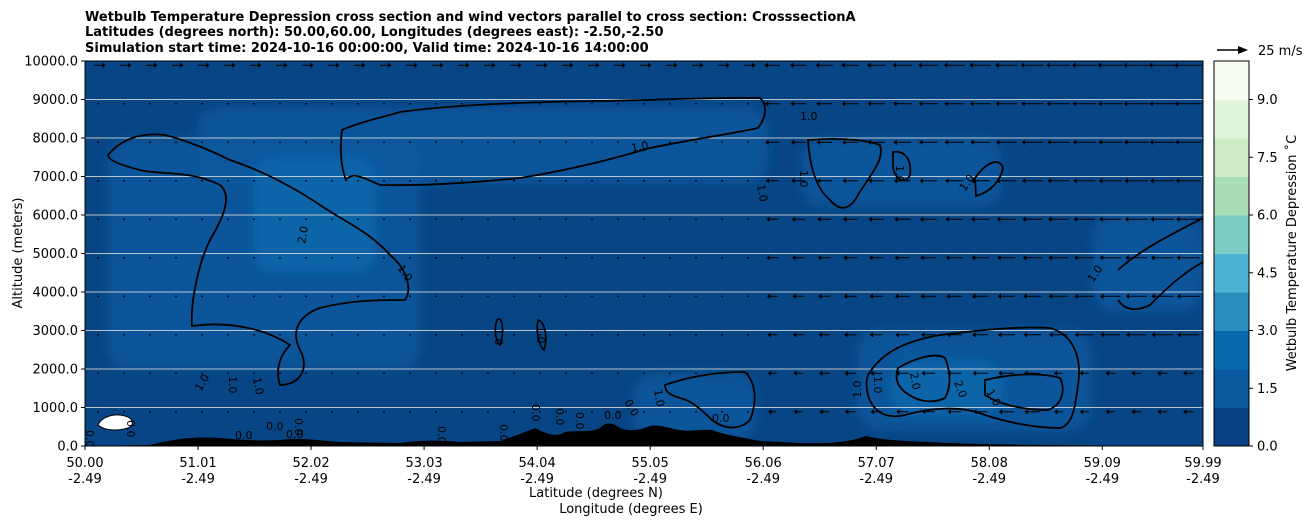 This screenshot has width=1312, height=526. Describe the element at coordinates (232, 385) in the screenshot. I see `contour-label-13: 1.0` at that location.